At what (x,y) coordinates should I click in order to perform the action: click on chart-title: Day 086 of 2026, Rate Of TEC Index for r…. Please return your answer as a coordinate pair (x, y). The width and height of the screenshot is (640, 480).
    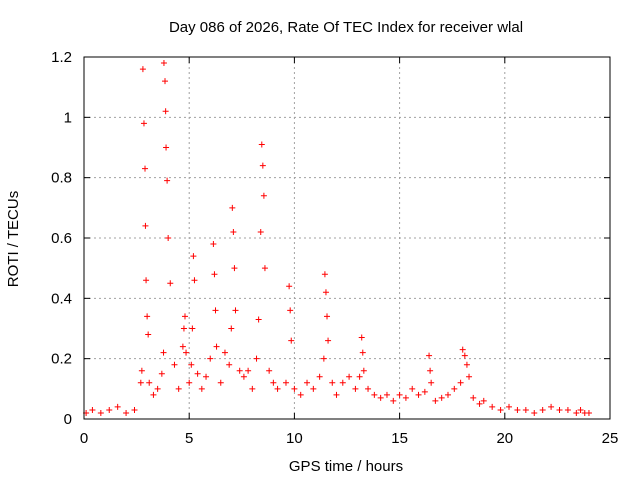
    Looking at the image, I should click on (346, 27).